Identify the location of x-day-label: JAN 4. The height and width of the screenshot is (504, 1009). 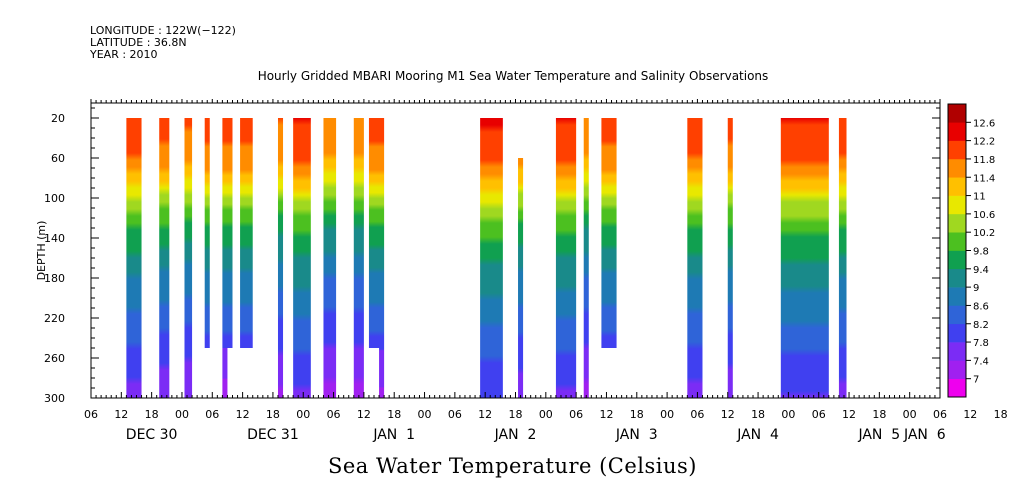
(757, 435).